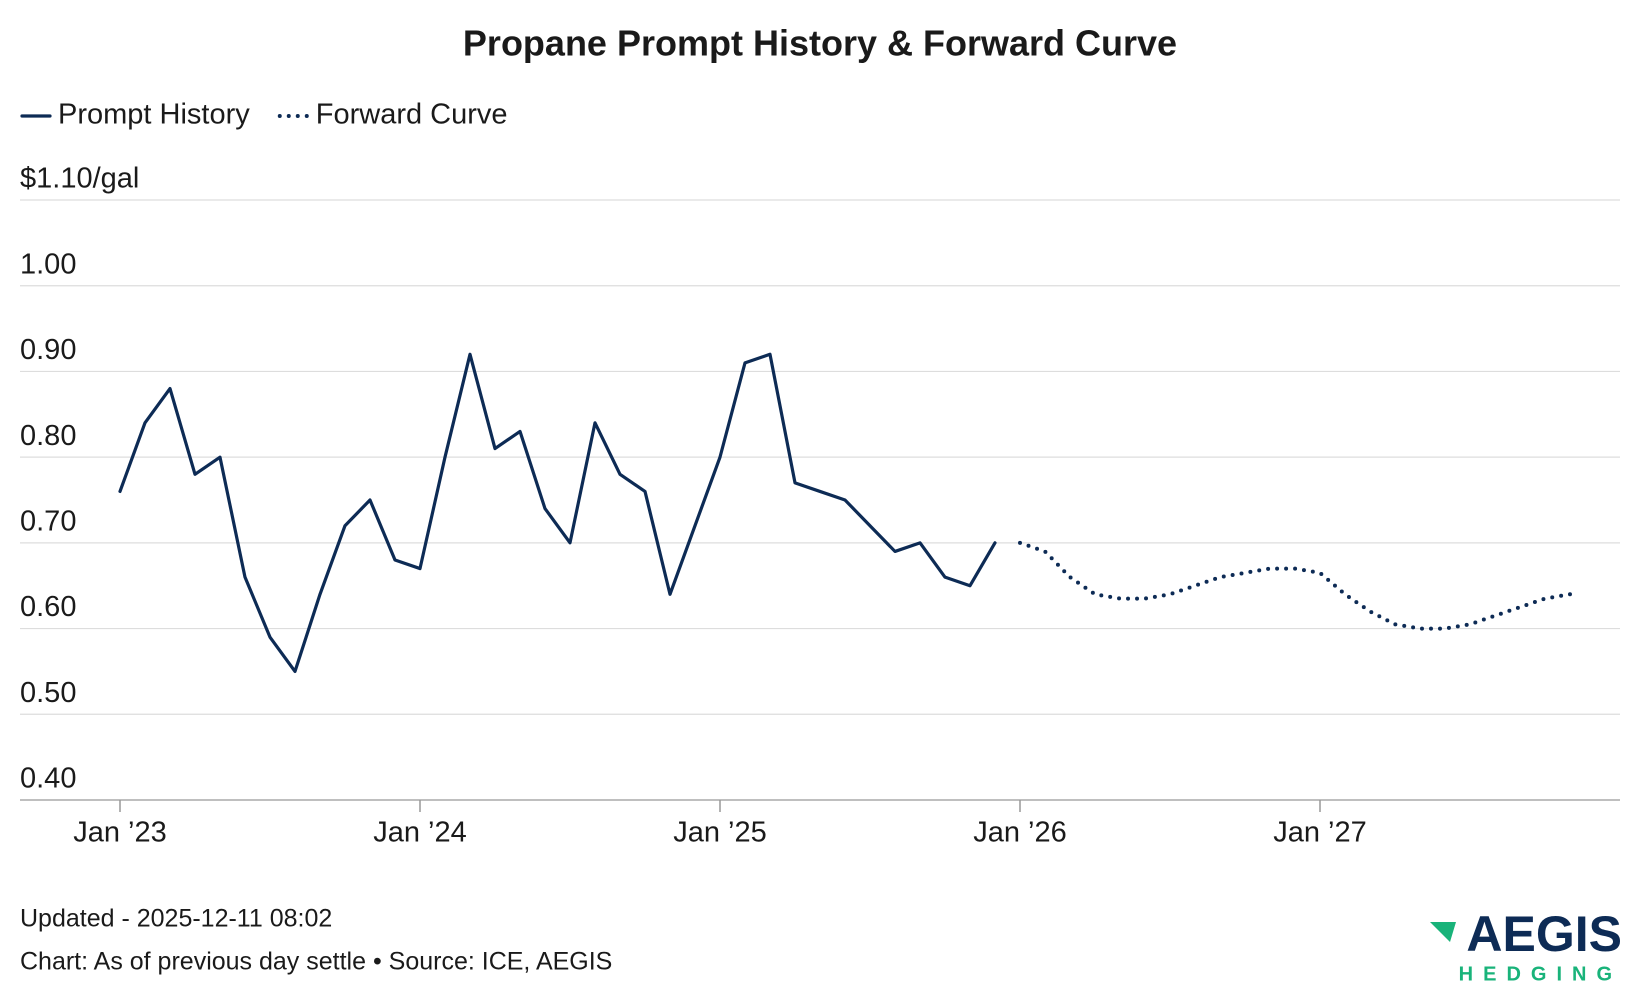 This screenshot has height=1000, width=1640. Describe the element at coordinates (720, 833) in the screenshot. I see `x-tick-label: Jan ’25` at that location.